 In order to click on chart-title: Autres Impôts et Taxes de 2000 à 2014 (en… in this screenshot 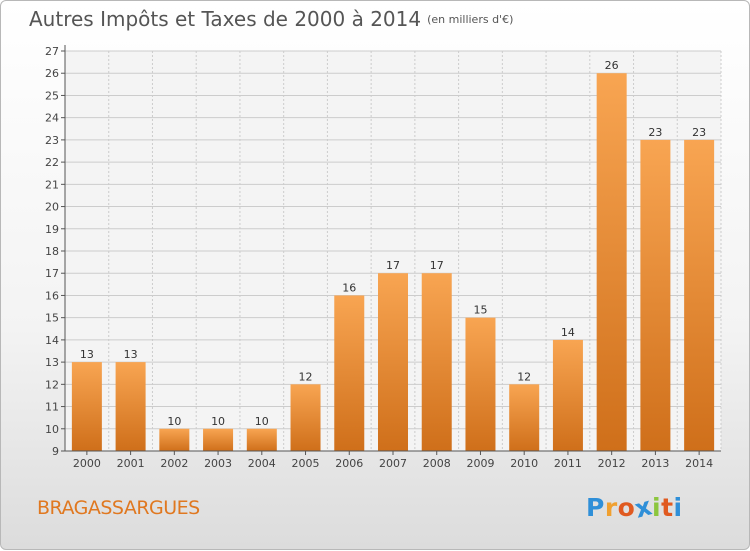, I will do `click(271, 19)`.